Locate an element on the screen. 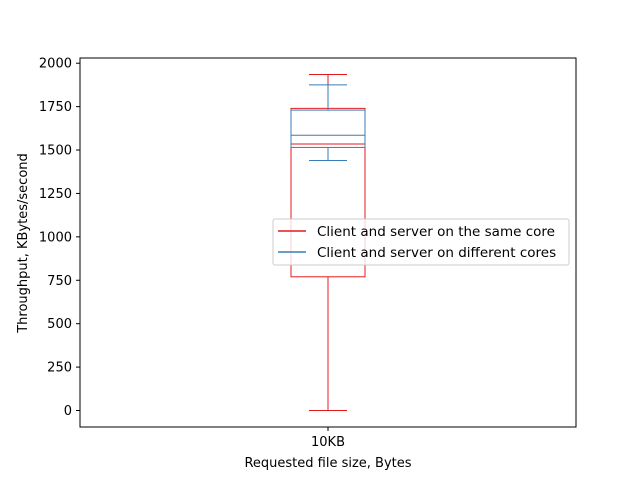 The width and height of the screenshot is (640, 480). x-tick-label: 10KB is located at coordinates (328, 442).